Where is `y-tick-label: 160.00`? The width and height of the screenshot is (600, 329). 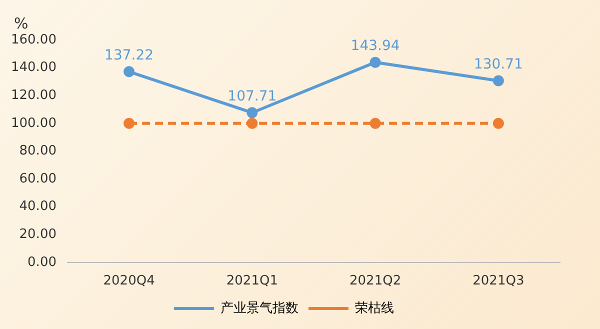 y-tick-label: 160.00 is located at coordinates (33, 40).